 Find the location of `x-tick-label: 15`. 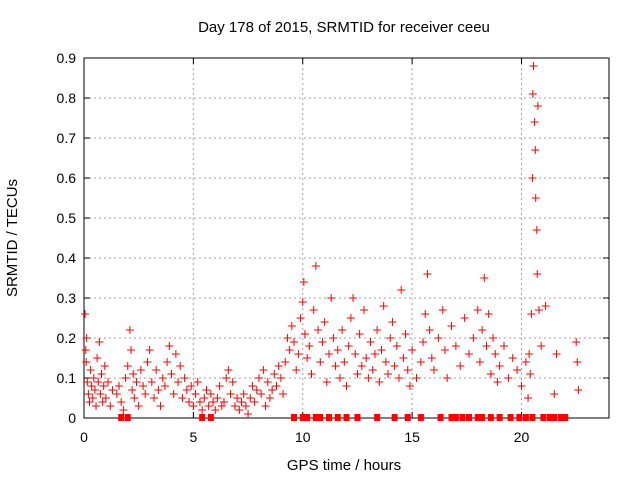

x-tick-label: 15 is located at coordinates (412, 437).